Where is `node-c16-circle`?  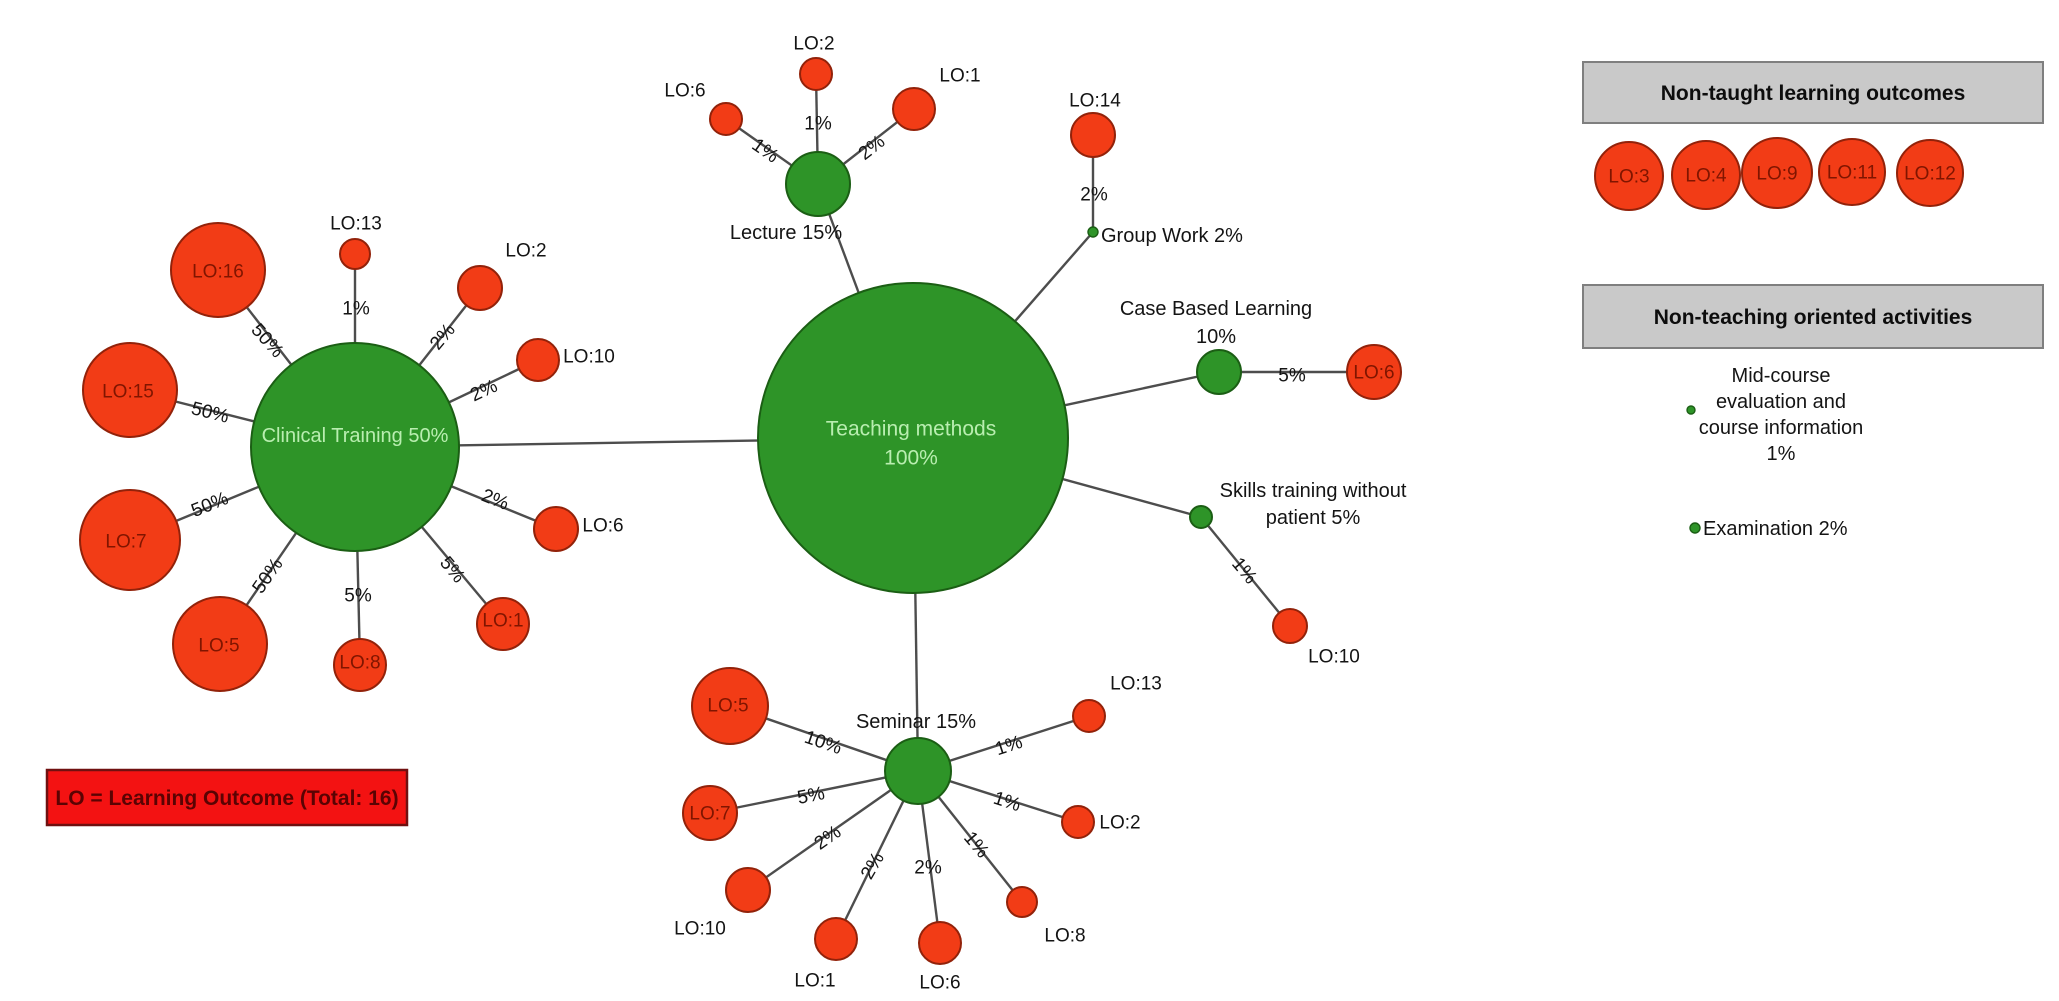
node-c16-circle is located at coordinates (218, 270).